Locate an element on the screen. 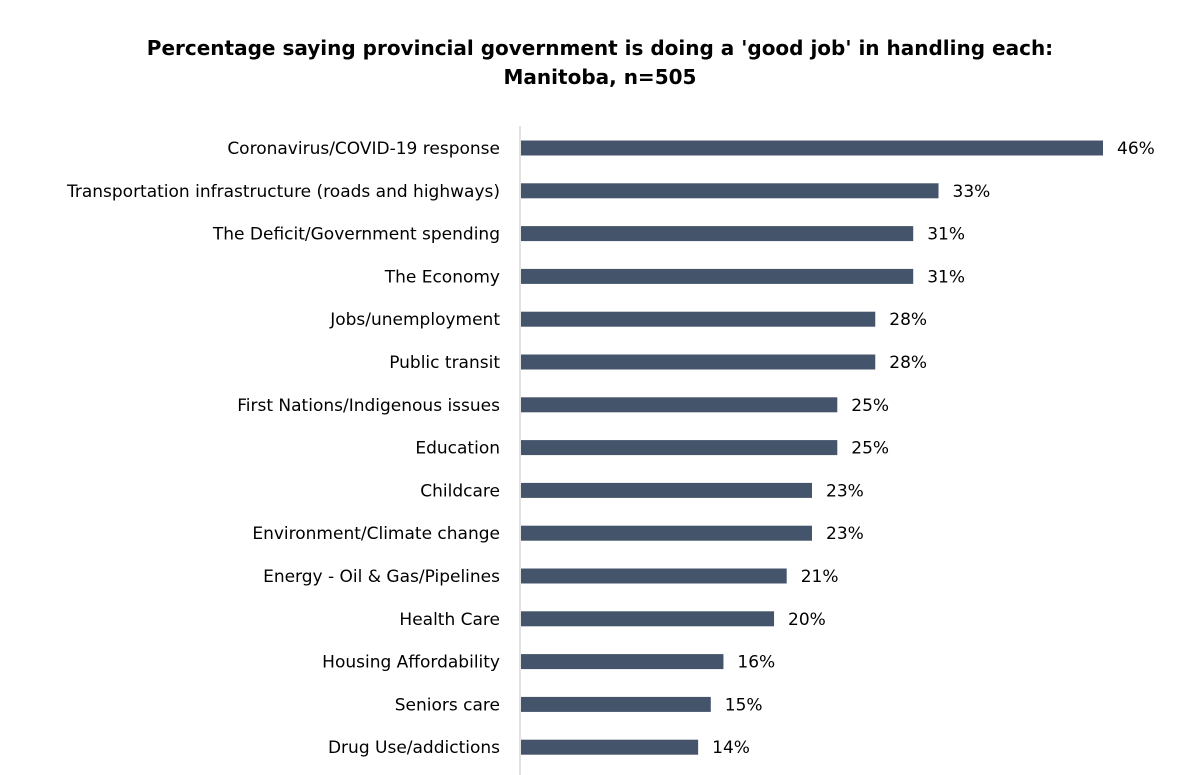  category-label: First Nations/Indigenous issues is located at coordinates (368, 406).